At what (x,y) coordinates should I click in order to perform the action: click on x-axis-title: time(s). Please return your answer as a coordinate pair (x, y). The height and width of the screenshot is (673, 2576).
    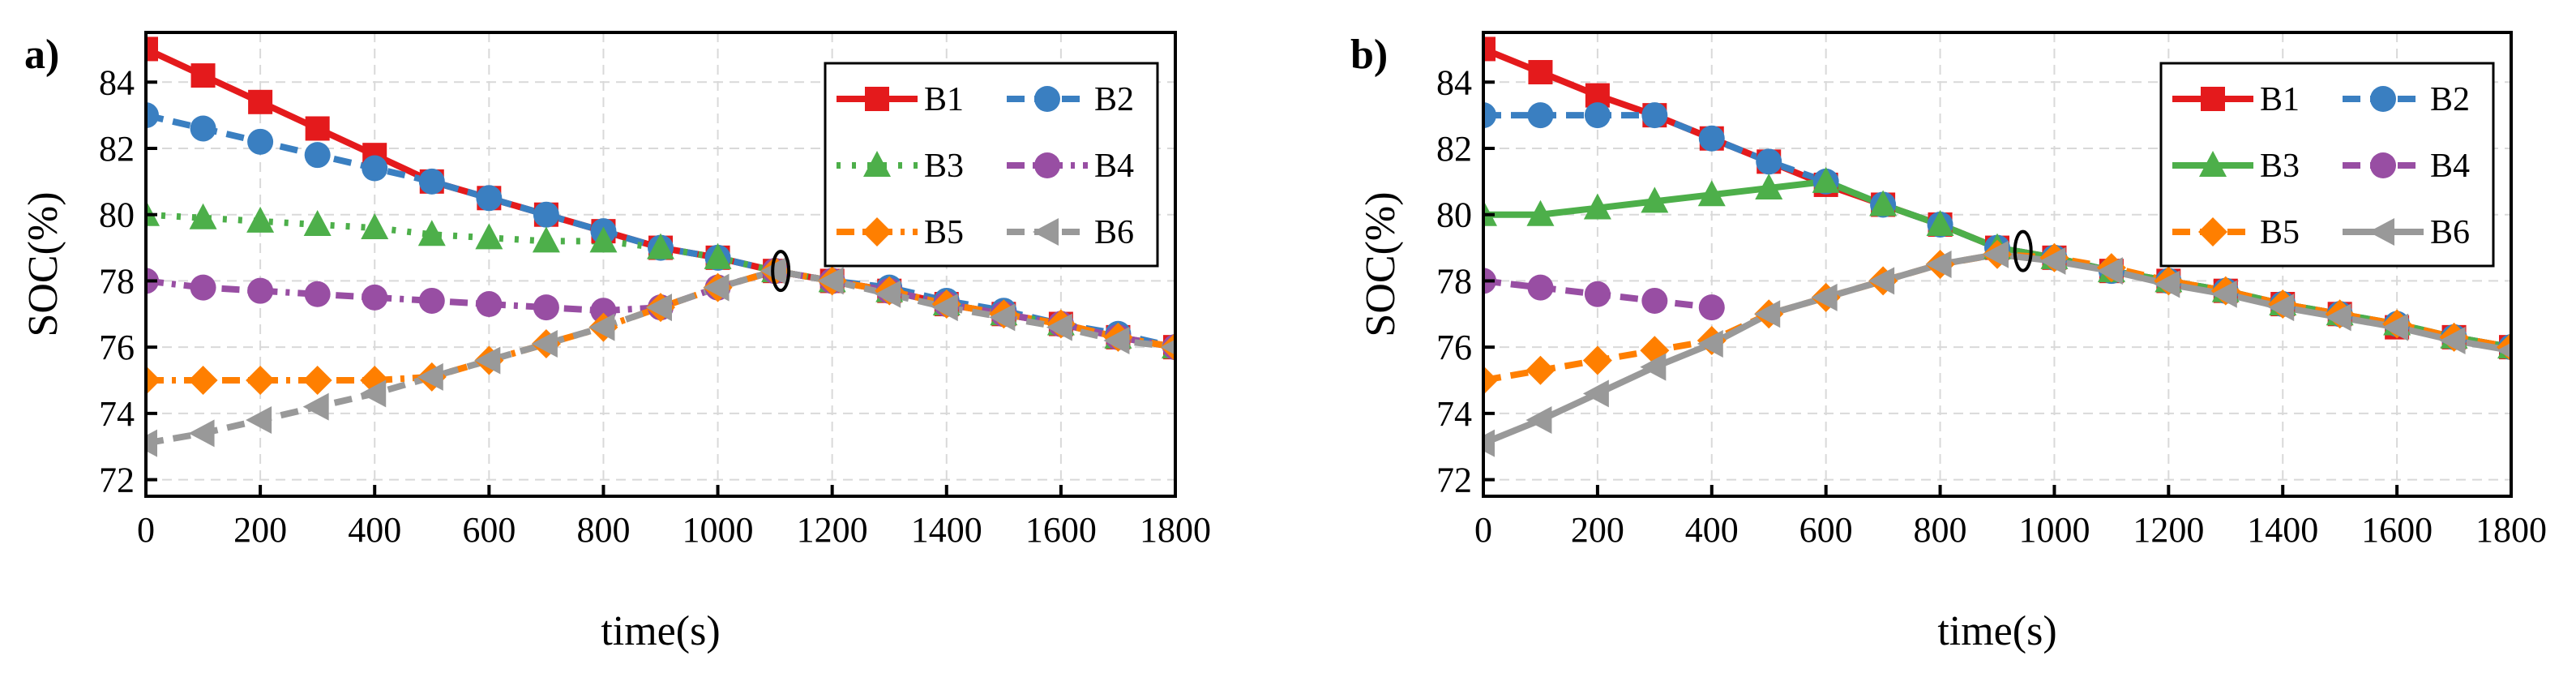
    Looking at the image, I should click on (660, 631).